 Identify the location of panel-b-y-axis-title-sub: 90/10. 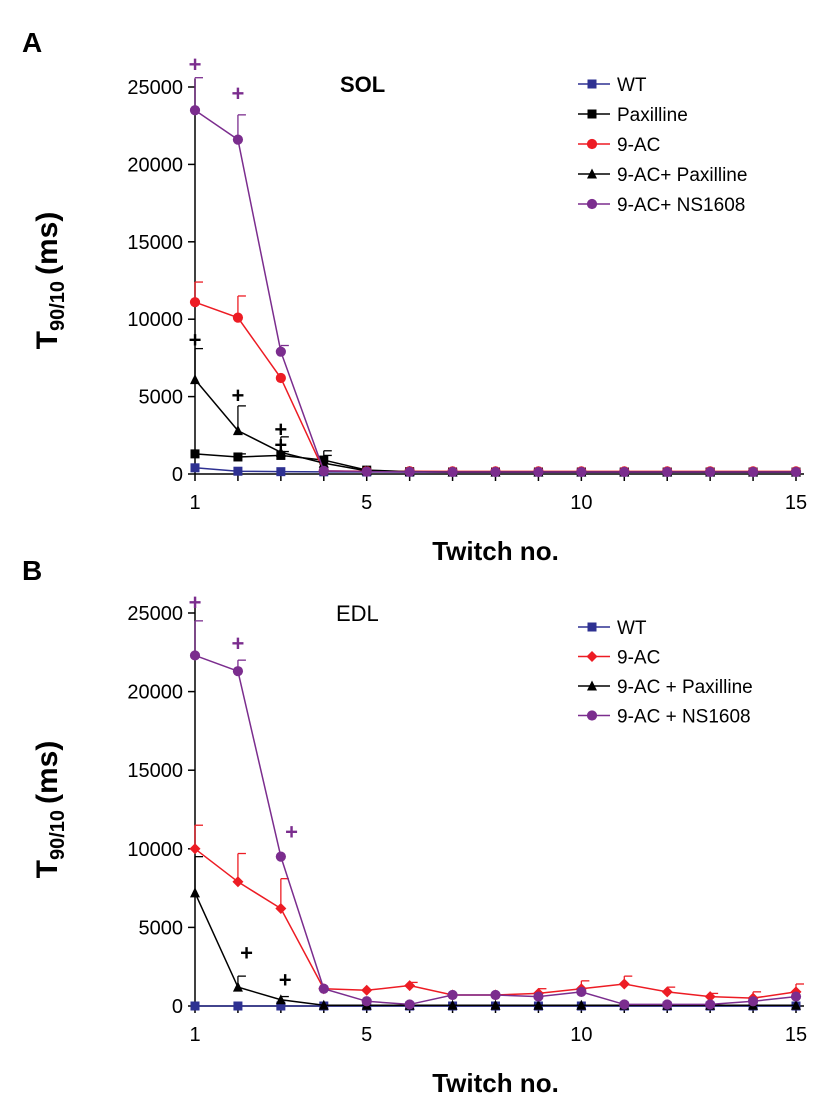
(58, 835).